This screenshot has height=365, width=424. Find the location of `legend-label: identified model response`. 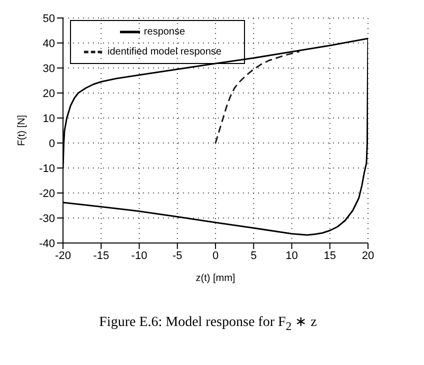

legend-label: identified model response is located at coordinates (165, 52).